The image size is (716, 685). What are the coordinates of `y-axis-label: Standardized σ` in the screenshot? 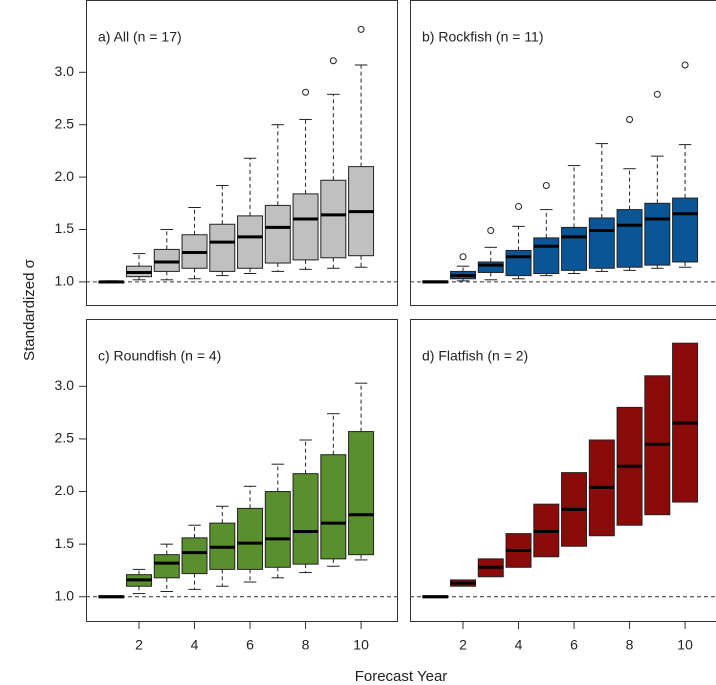 It's located at (29, 309).